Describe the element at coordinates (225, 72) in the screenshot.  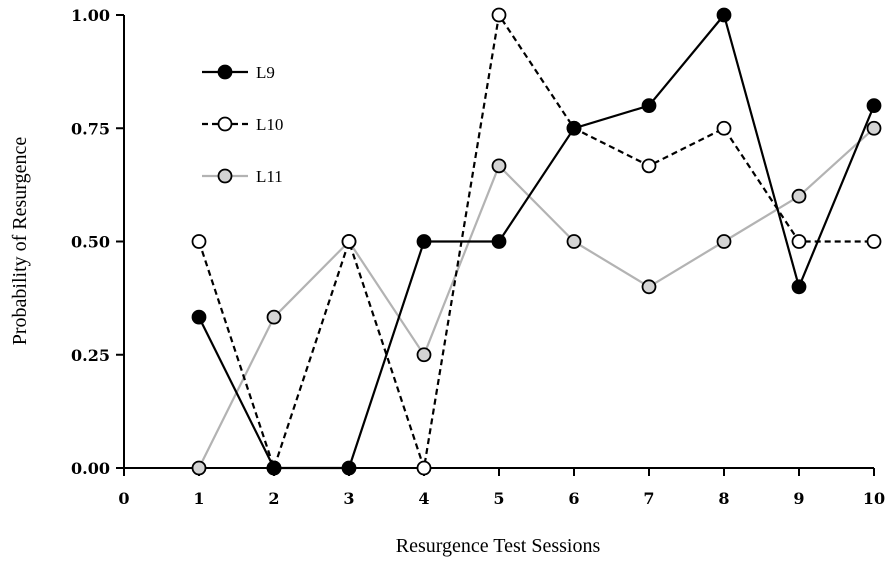
I see `legend-marker-l9` at that location.